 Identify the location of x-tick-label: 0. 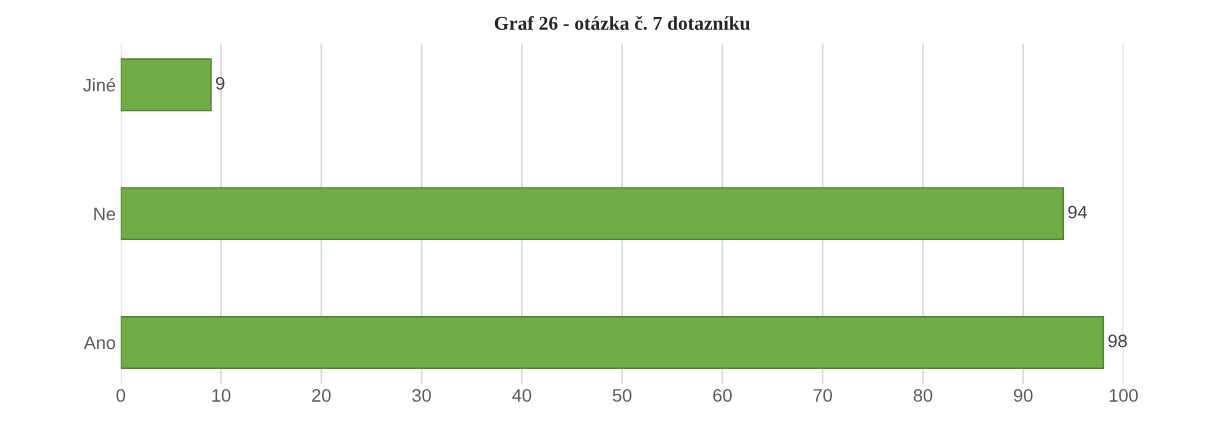
(121, 395).